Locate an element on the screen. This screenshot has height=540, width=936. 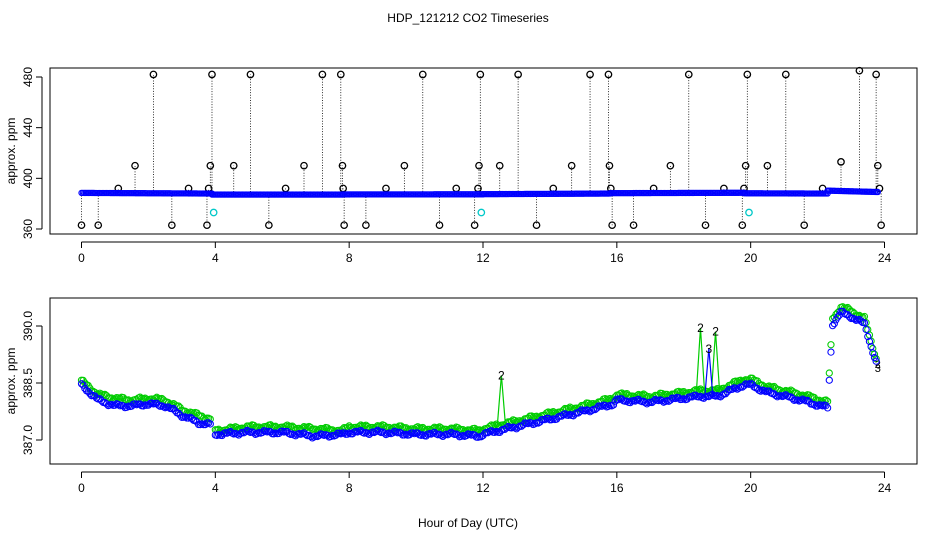
baseline-point is located at coordinates (877, 192).